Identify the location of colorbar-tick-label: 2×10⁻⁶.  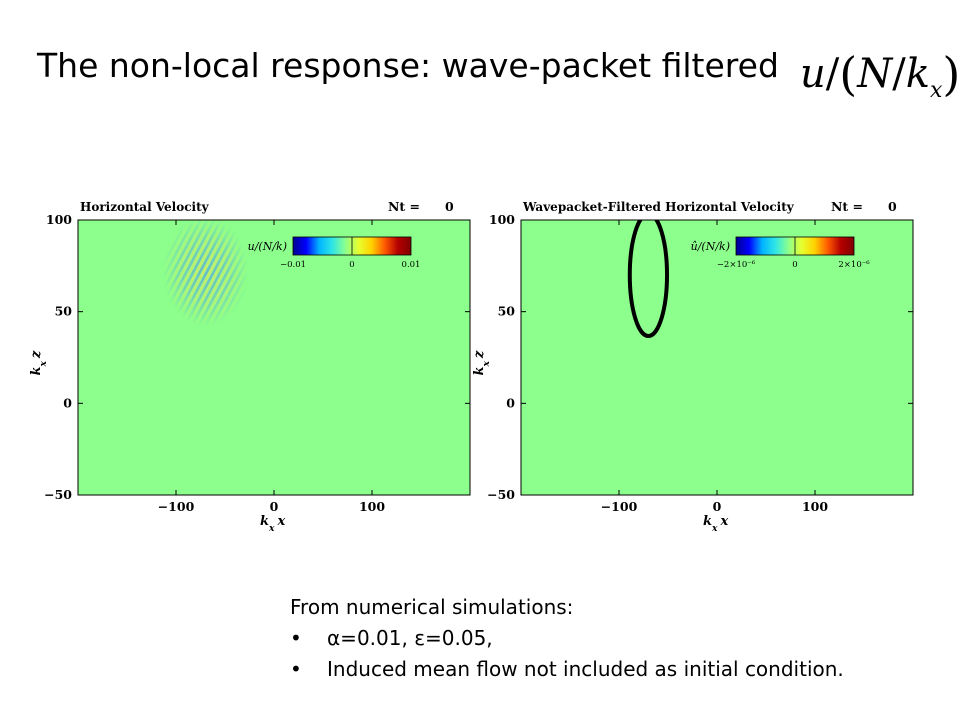
(854, 265).